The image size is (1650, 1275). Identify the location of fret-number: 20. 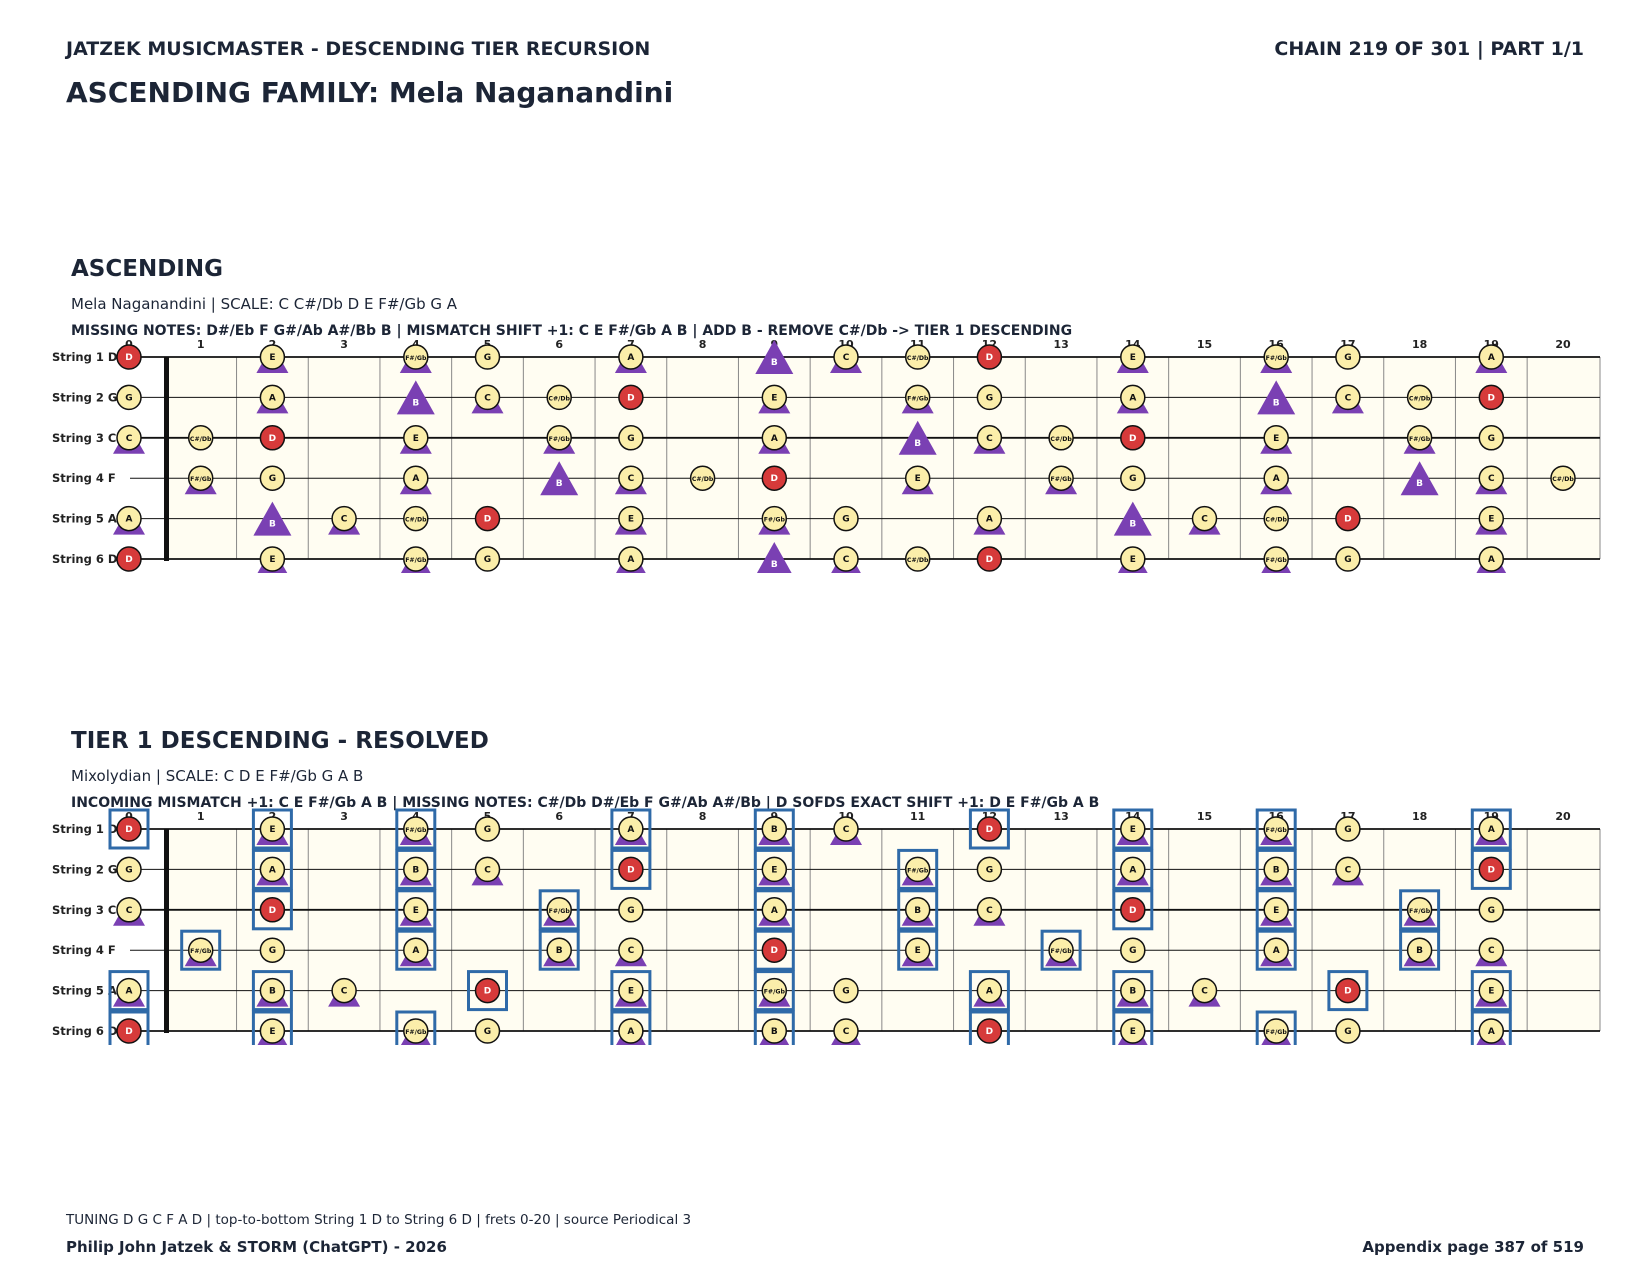
(1563, 344).